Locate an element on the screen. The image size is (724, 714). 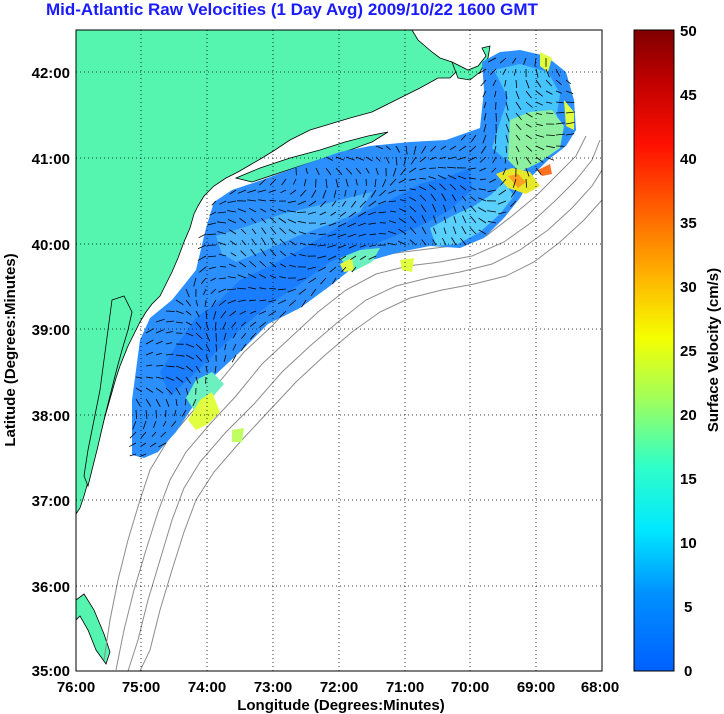
x-axis-label: Longitude (Degrees:Minutes) is located at coordinates (341, 705).